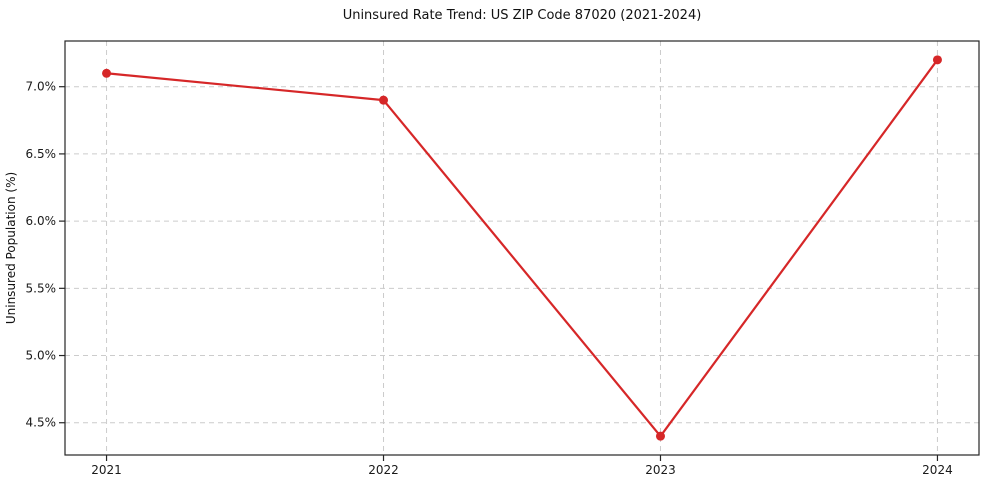 This screenshot has width=989, height=490. What do you see at coordinates (41, 221) in the screenshot?
I see `y-tick-label: 6.0%` at bounding box center [41, 221].